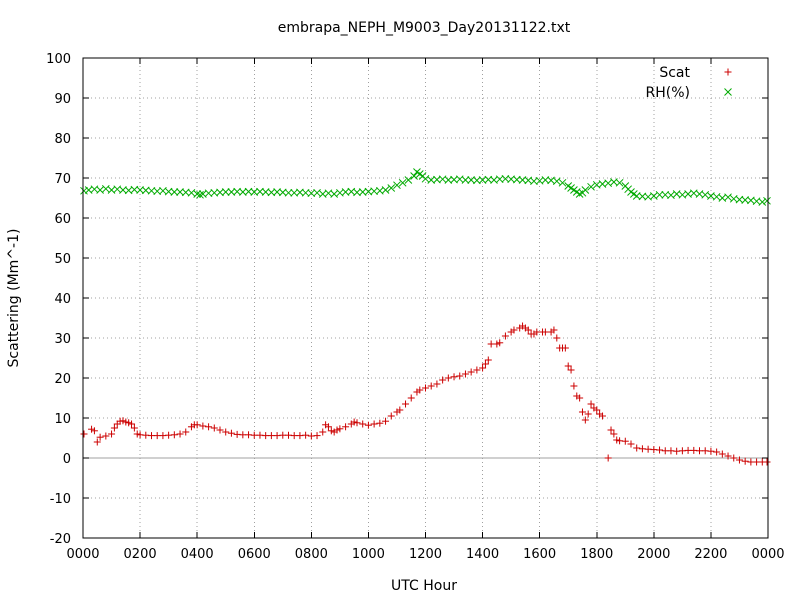 This screenshot has width=800, height=600. I want to click on y-tick-label: 20, so click(62, 379).